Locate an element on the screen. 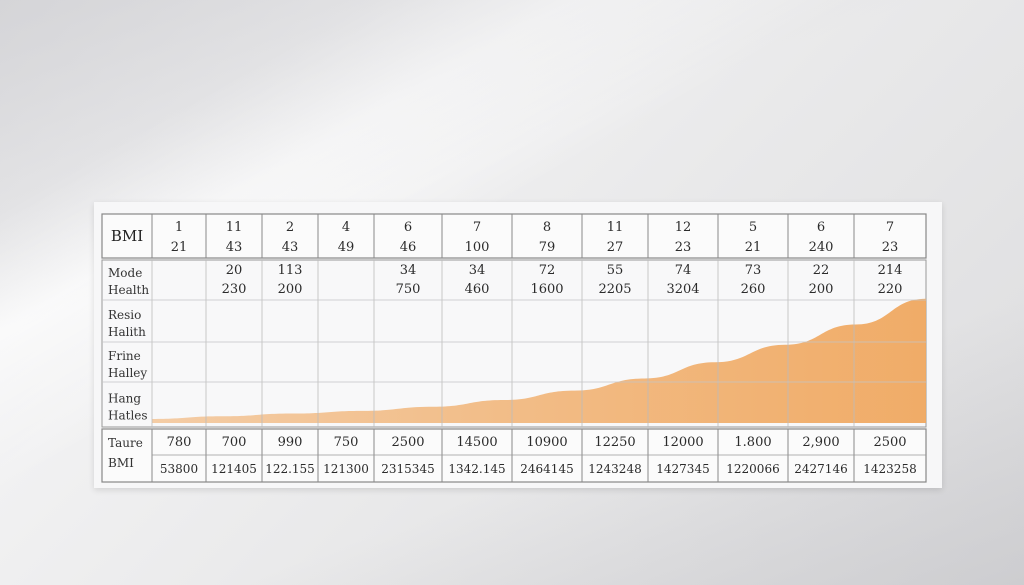 This screenshot has height=585, width=1024. header-frame is located at coordinates (514, 236).